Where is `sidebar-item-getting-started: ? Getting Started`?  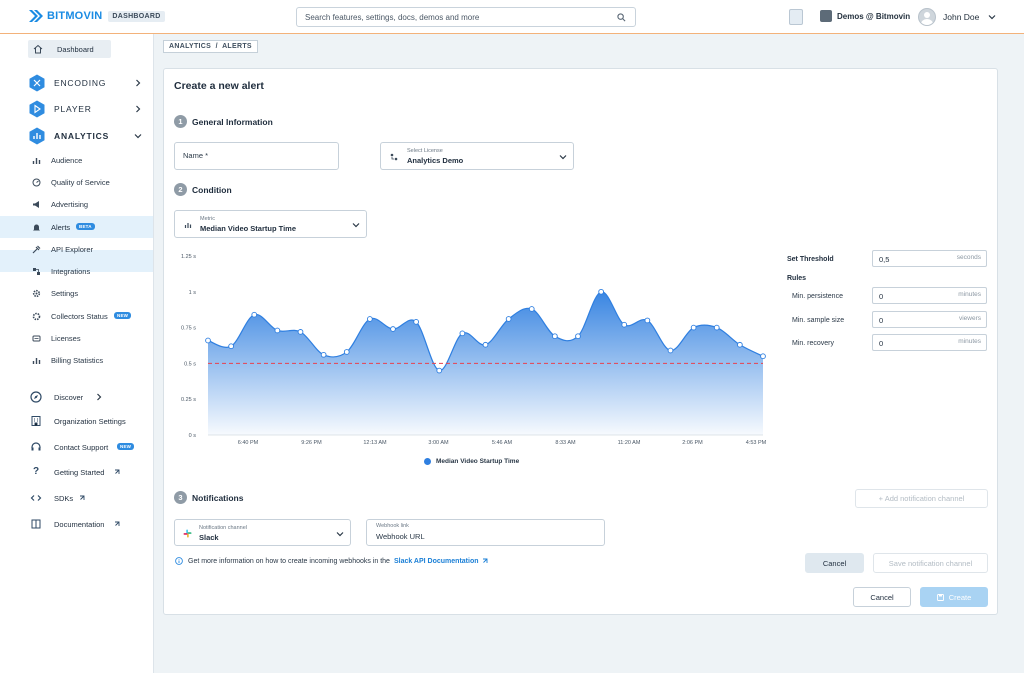 sidebar-item-getting-started: ? Getting Started is located at coordinates (76, 472).